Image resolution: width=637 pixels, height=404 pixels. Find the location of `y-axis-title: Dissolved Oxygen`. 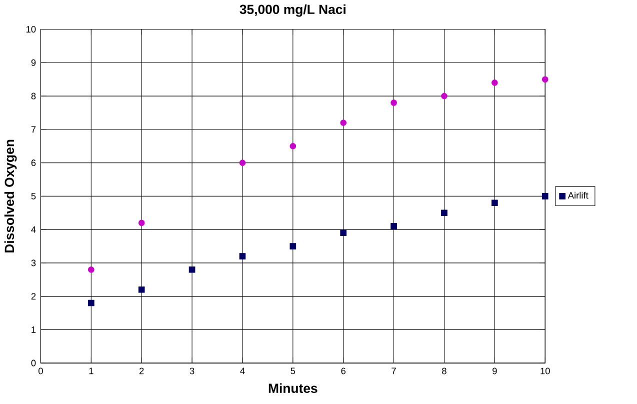

y-axis-title: Dissolved Oxygen is located at coordinates (10, 196).